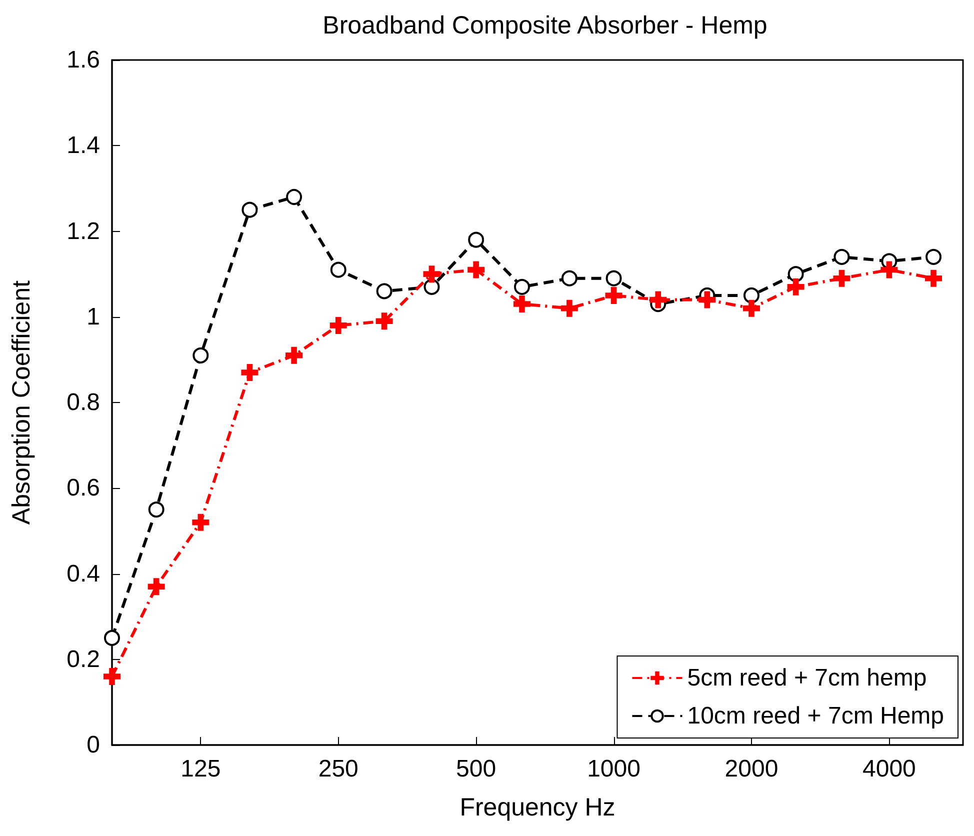  I want to click on y-tick-label: 1.2, so click(83, 231).